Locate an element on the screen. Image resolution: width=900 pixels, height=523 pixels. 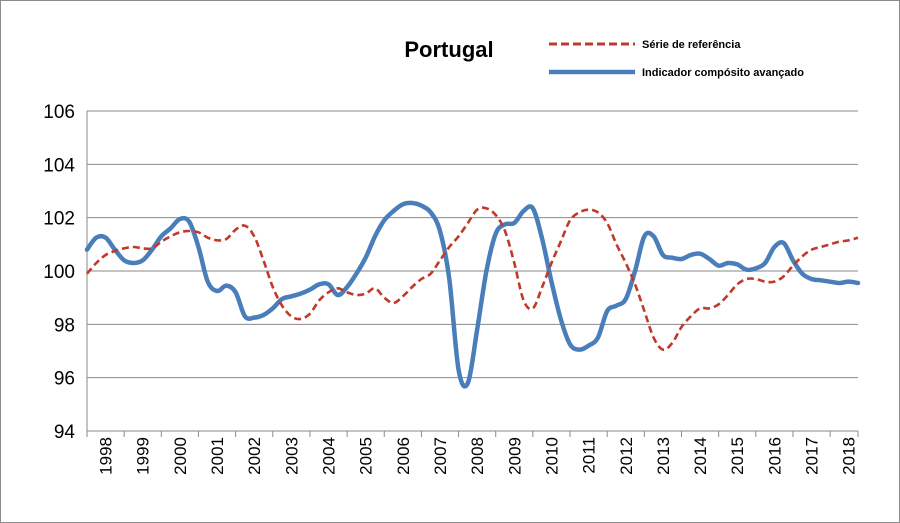
x-tick-label: 2016 is located at coordinates (774, 456).